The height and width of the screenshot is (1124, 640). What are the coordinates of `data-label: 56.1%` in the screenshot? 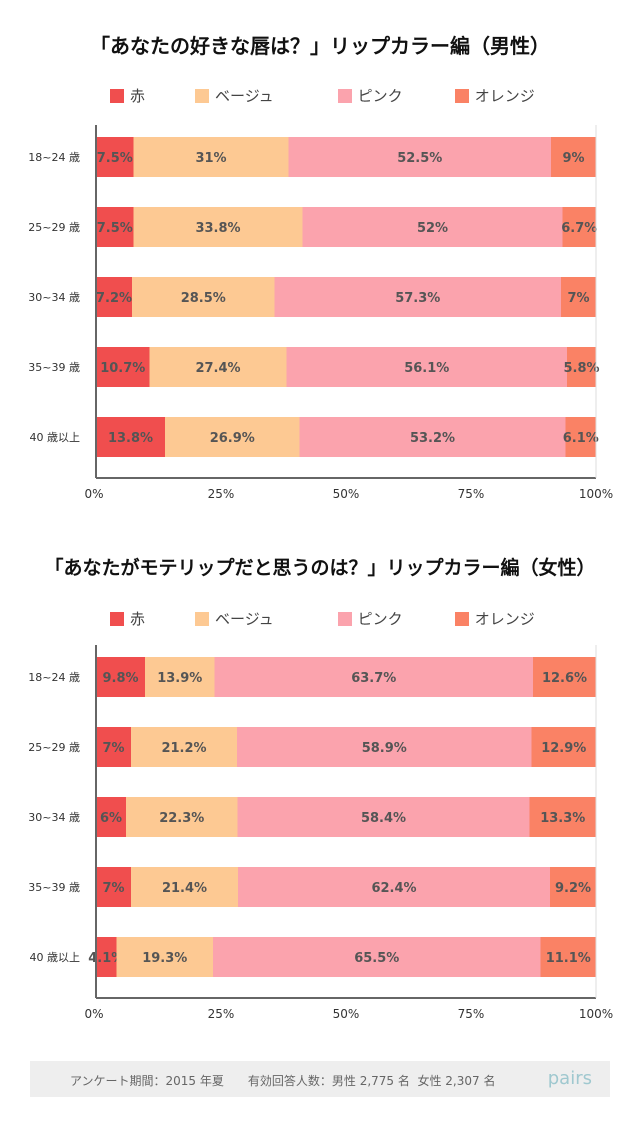 It's located at (426, 368).